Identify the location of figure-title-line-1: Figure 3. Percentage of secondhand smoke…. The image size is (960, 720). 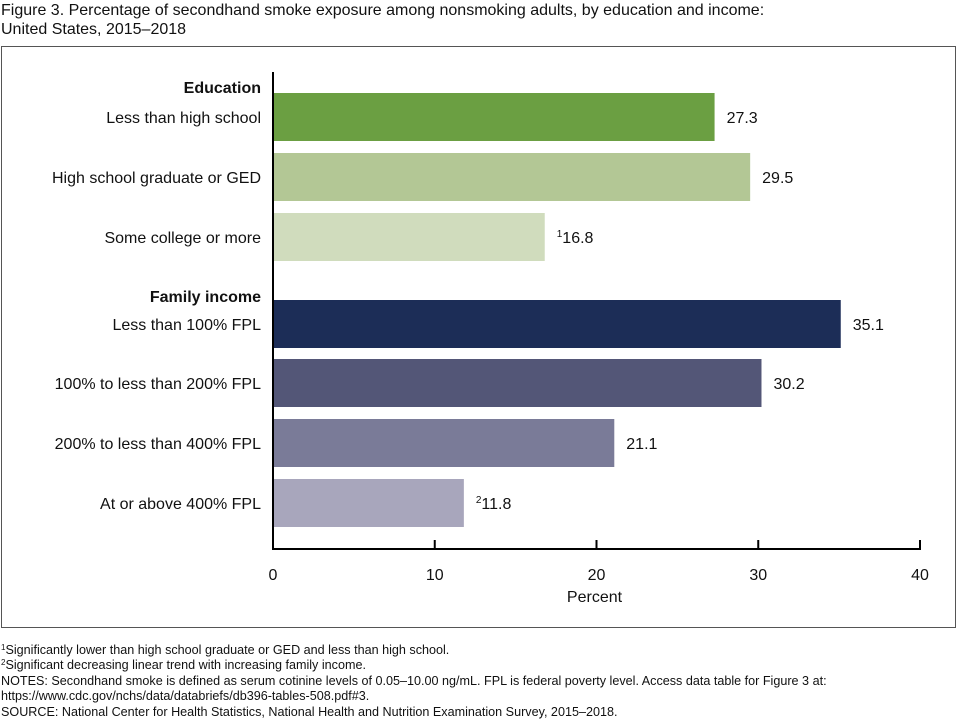
(383, 10).